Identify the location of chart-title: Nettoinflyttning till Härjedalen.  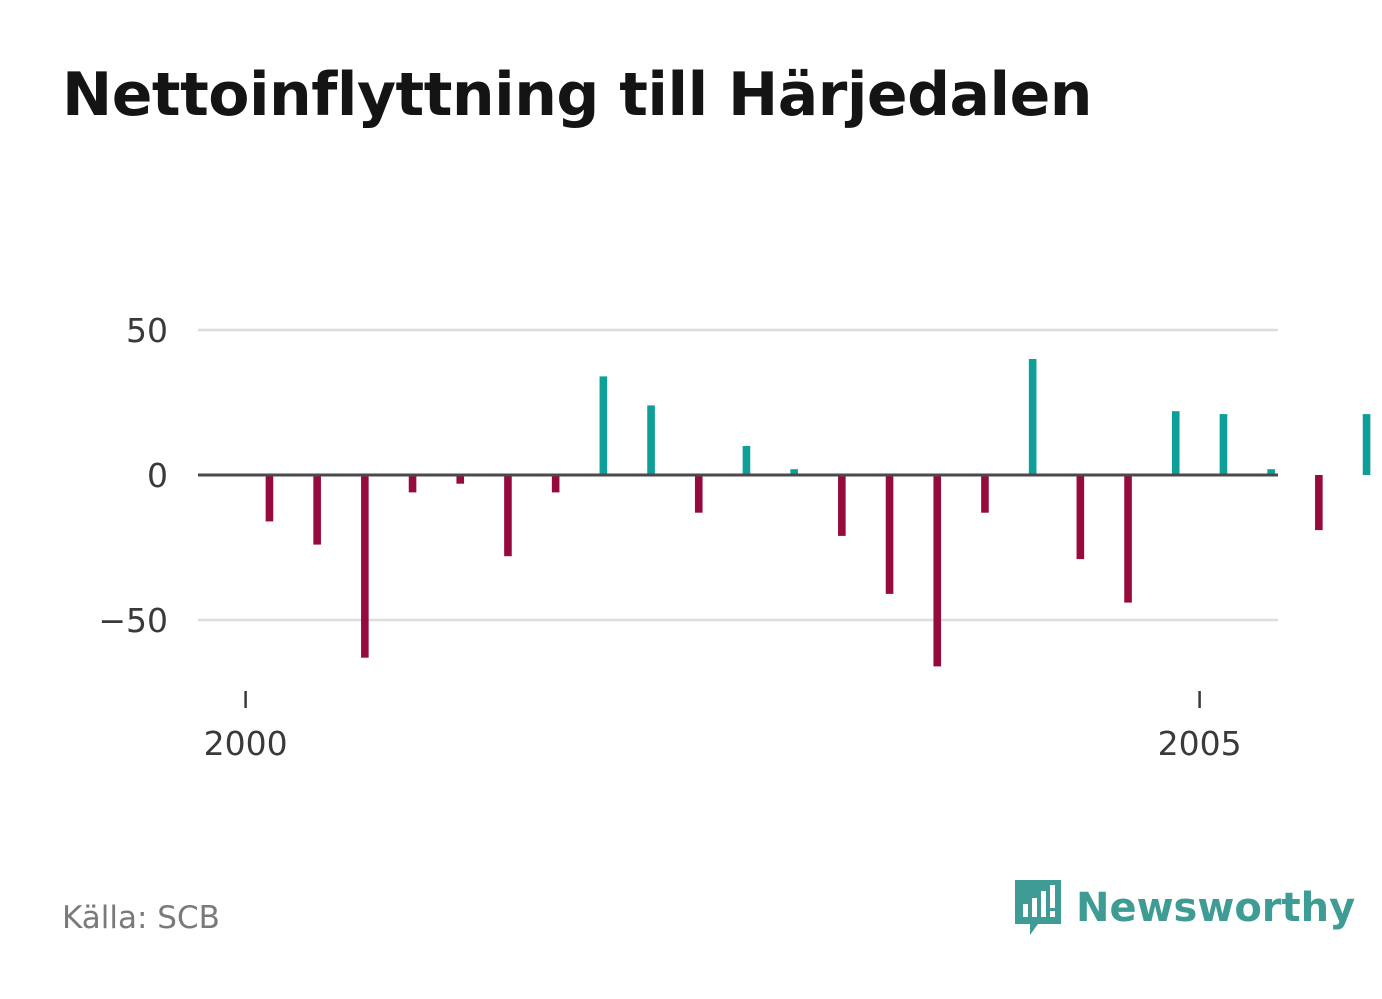
(577, 95).